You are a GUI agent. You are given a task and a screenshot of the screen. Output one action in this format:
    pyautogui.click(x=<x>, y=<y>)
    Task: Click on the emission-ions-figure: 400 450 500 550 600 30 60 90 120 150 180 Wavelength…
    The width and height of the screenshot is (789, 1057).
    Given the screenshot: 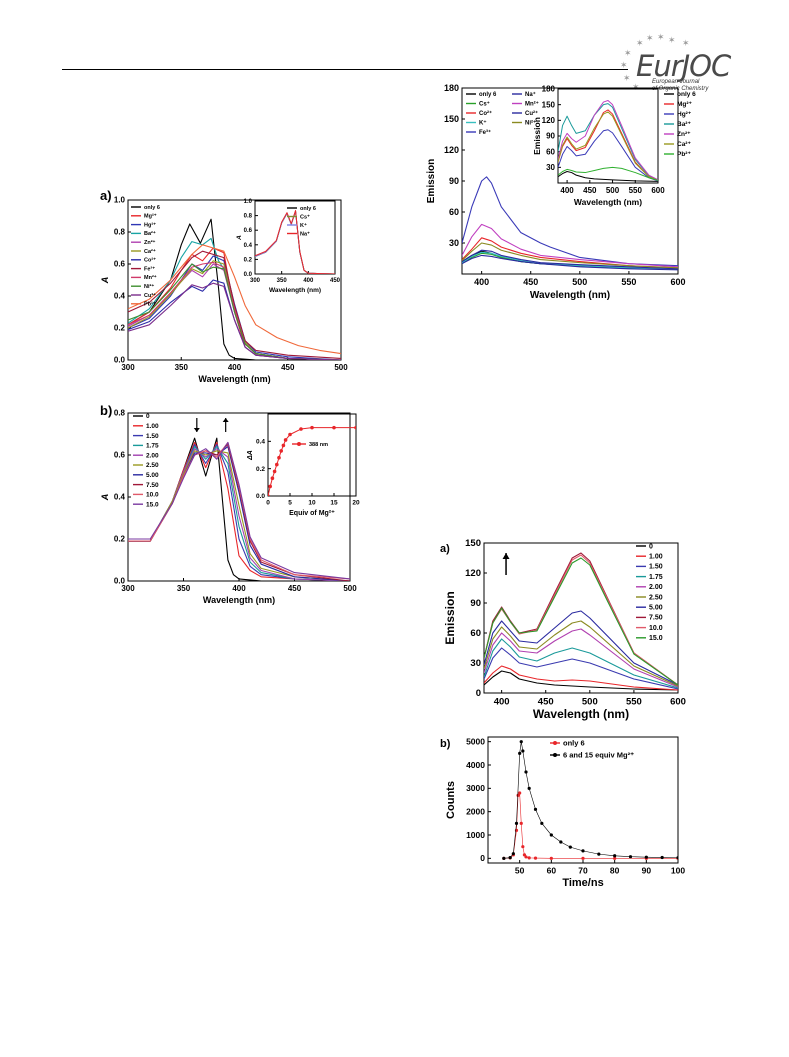 What is the action you would take?
    pyautogui.click(x=561, y=191)
    